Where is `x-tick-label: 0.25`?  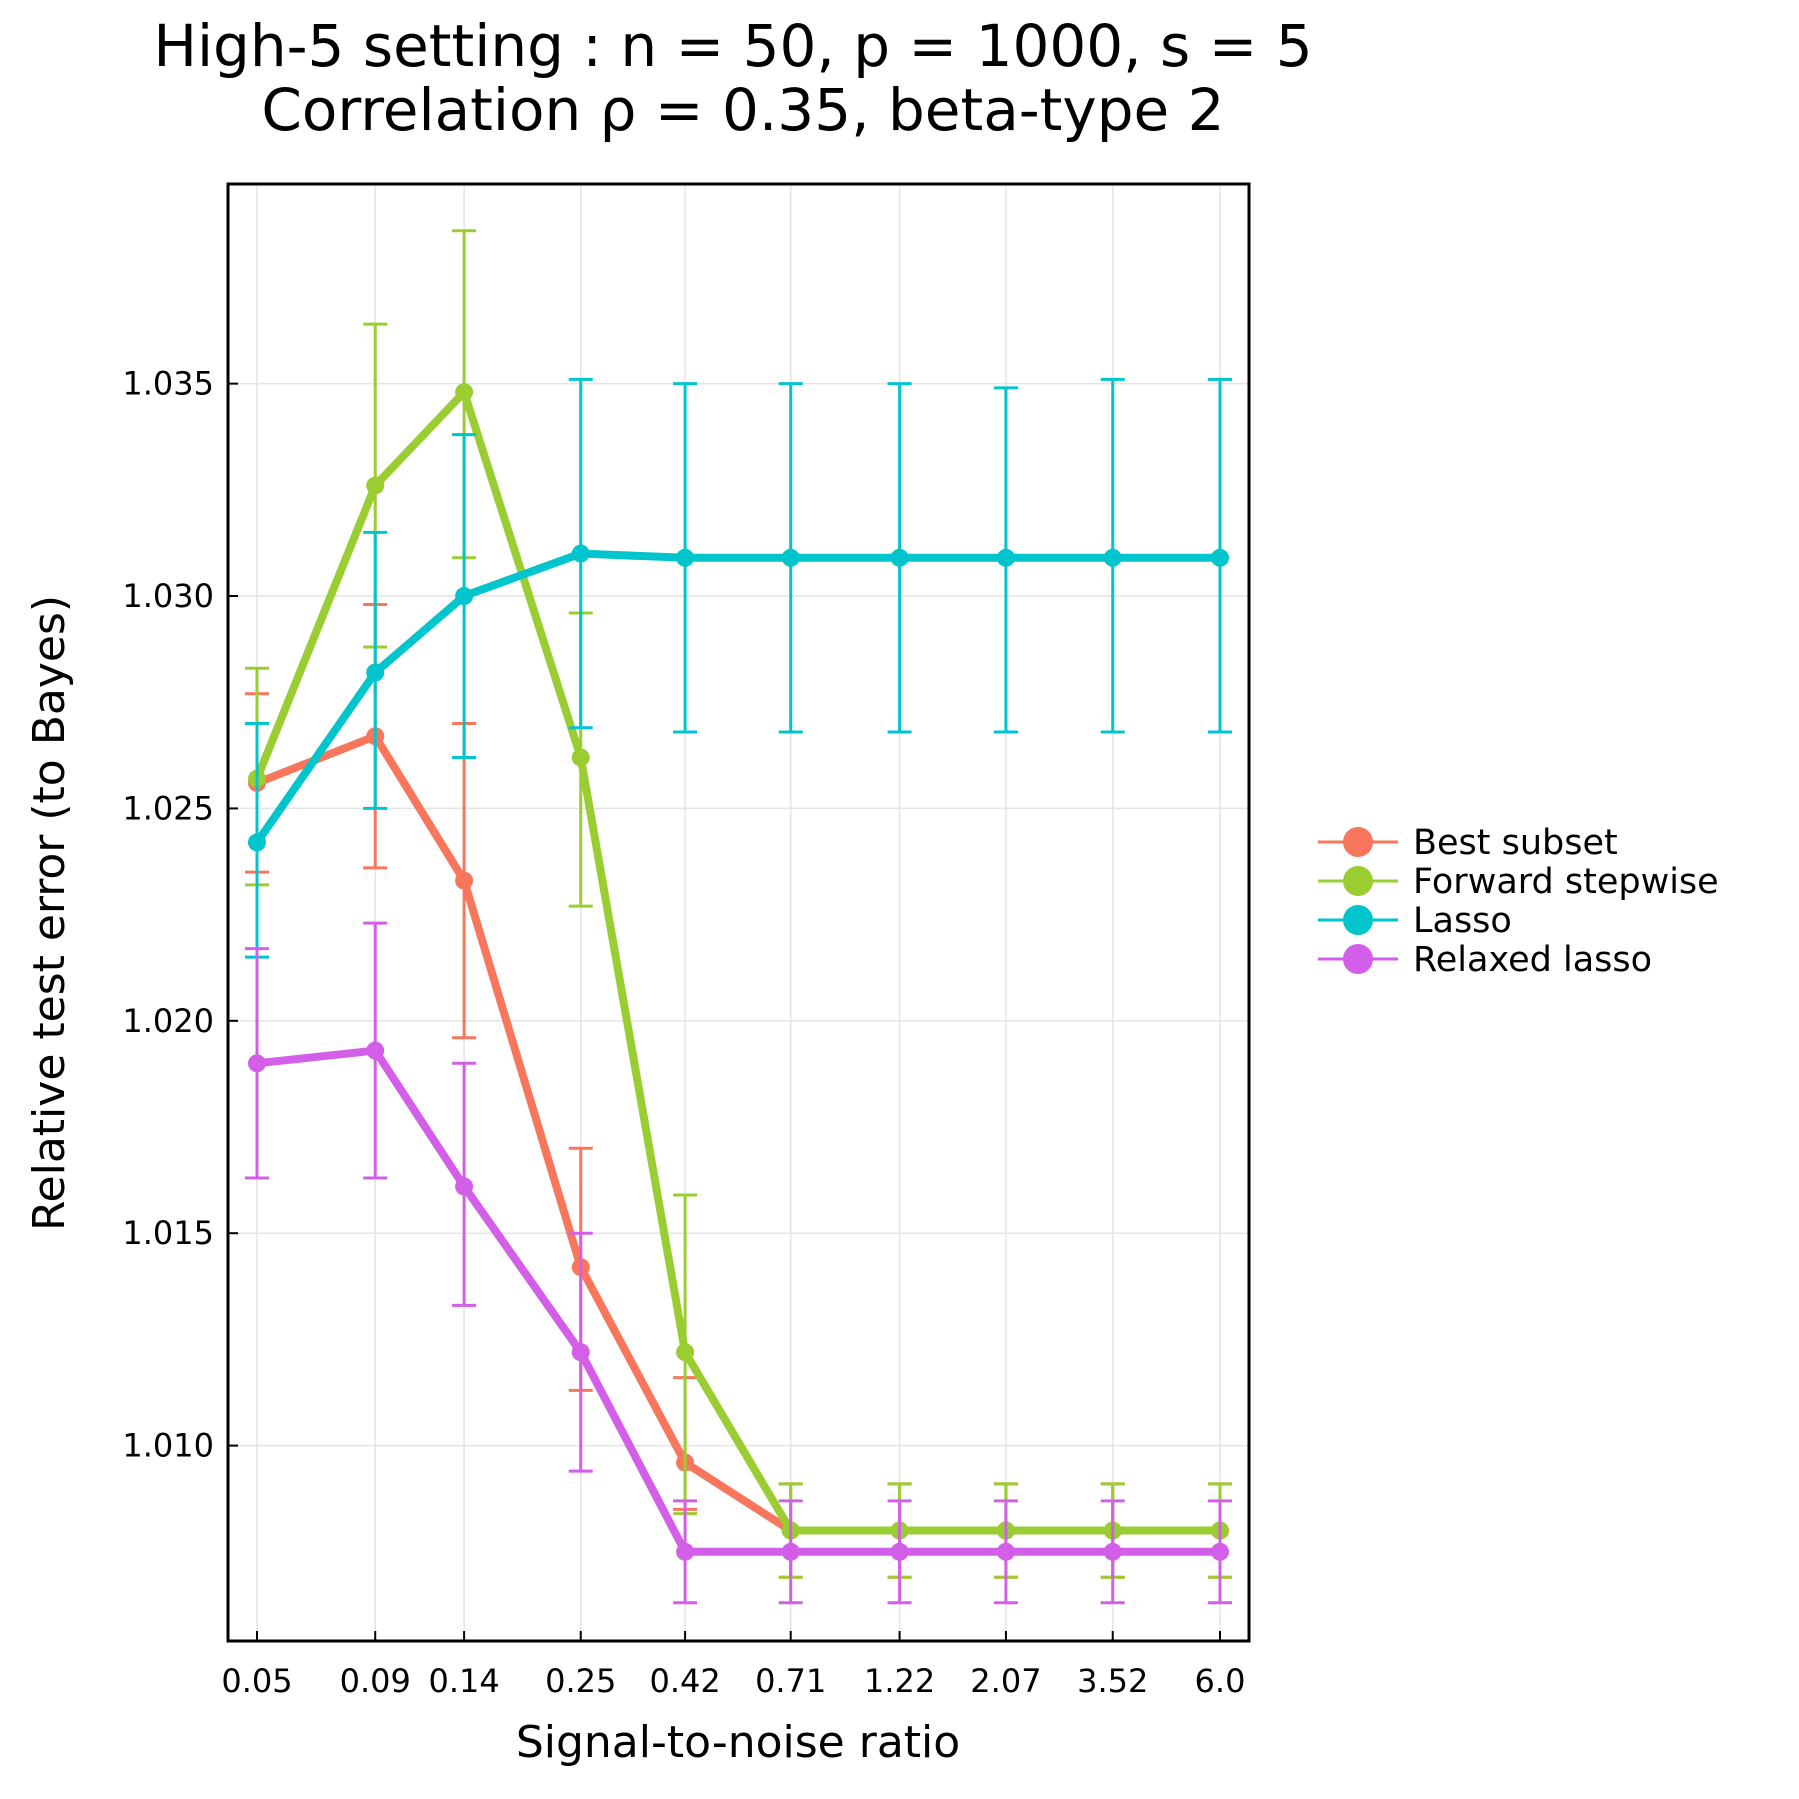 x-tick-label: 0.25 is located at coordinates (580, 1681).